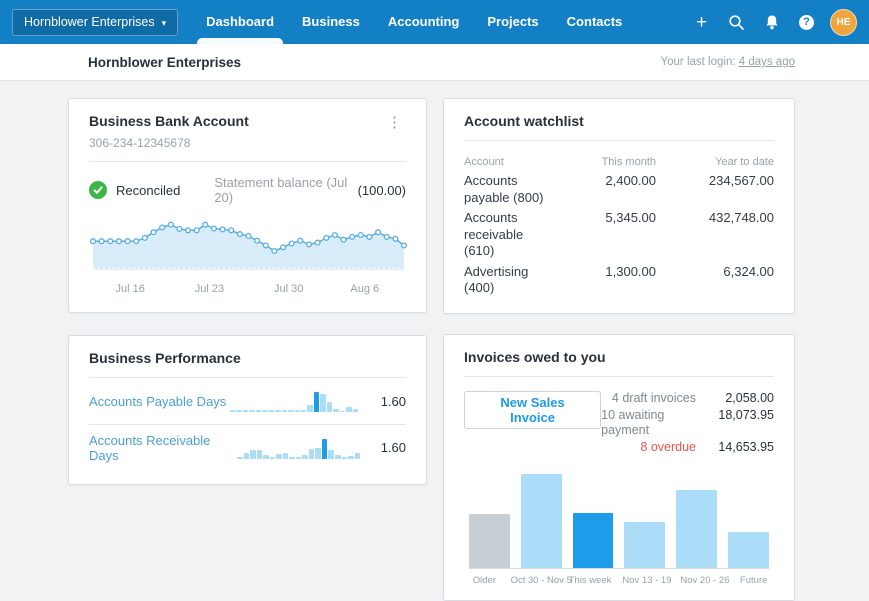 This screenshot has height=601, width=869. I want to click on card-title: Business Performance, so click(165, 358).